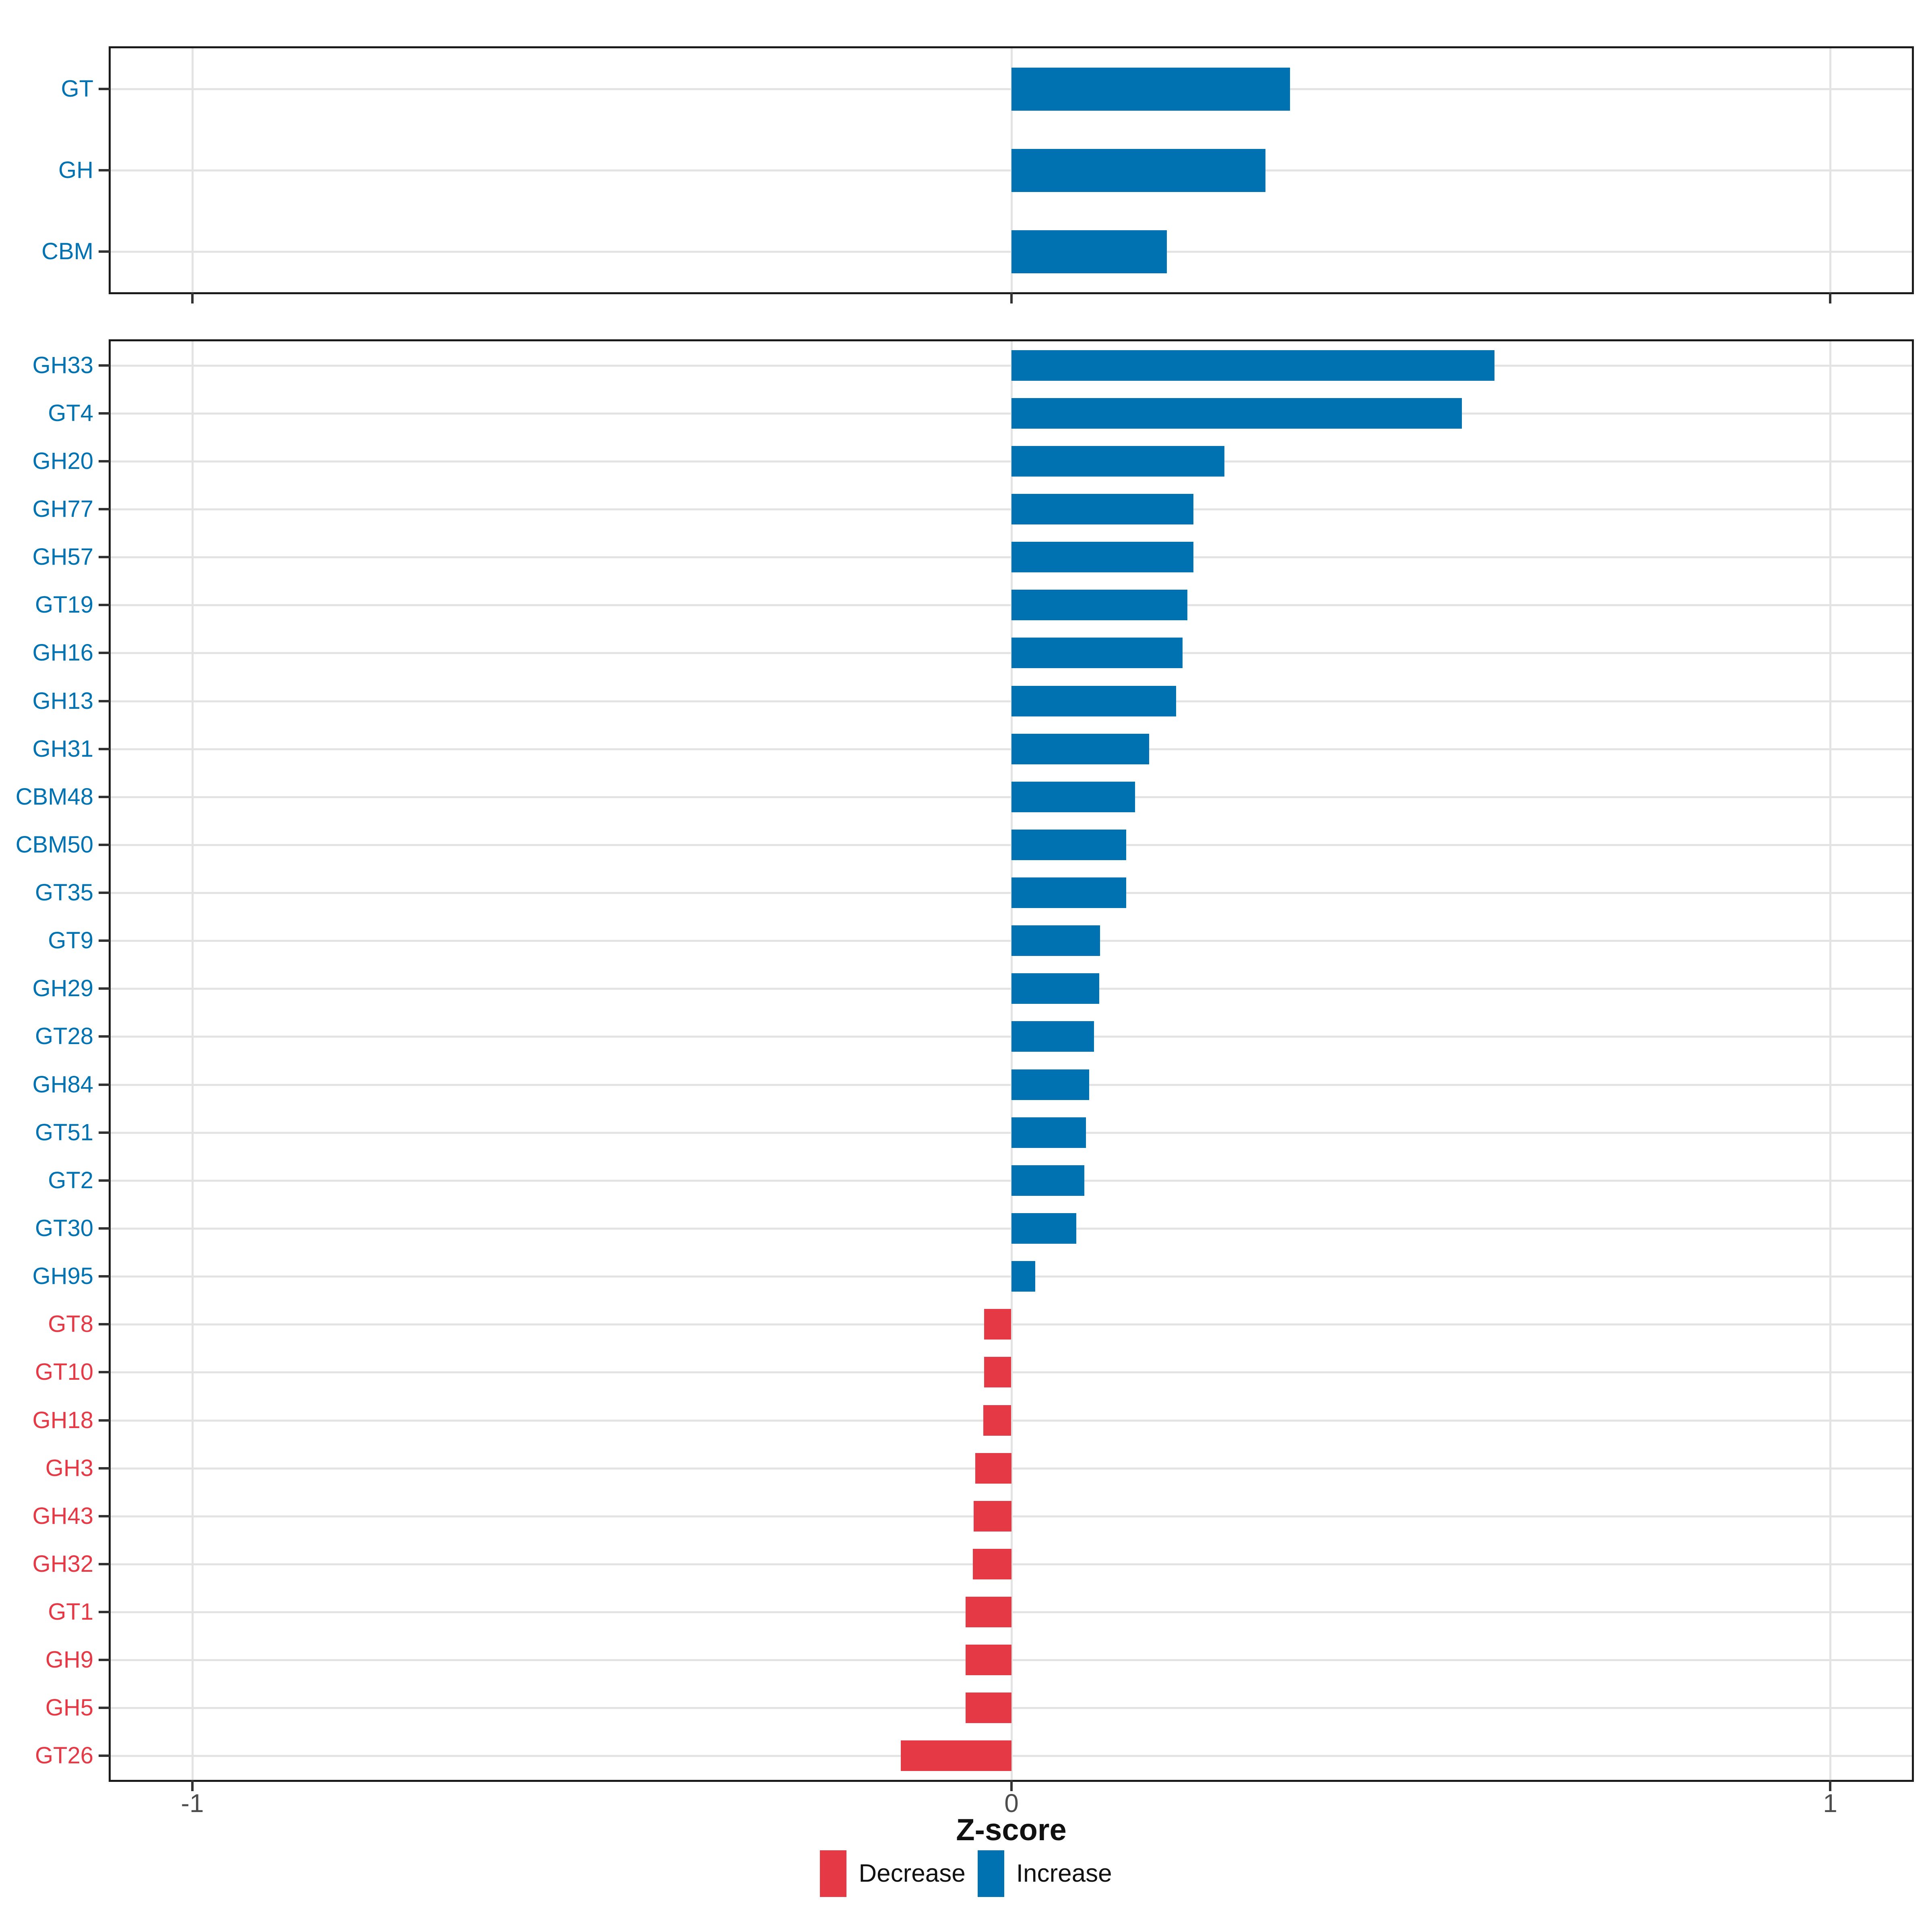 This screenshot has width=1932, height=1932. Describe the element at coordinates (104, 1324) in the screenshot. I see `y-axis-tick-GT8` at that location.